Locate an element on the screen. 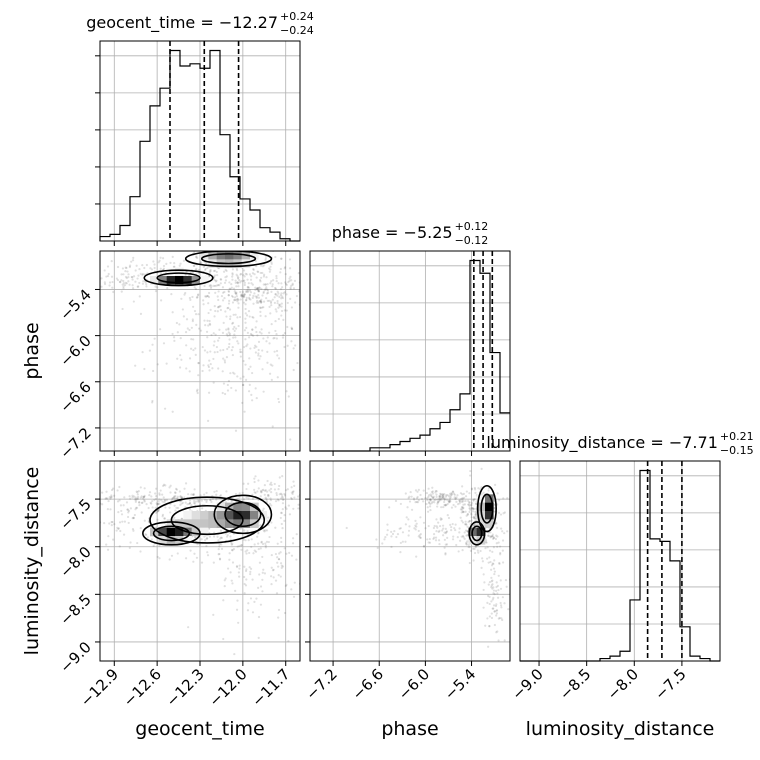 Image resolution: width=760 pixels, height=760 pixels. y-tick-label: −7.5 is located at coordinates (75, 514).